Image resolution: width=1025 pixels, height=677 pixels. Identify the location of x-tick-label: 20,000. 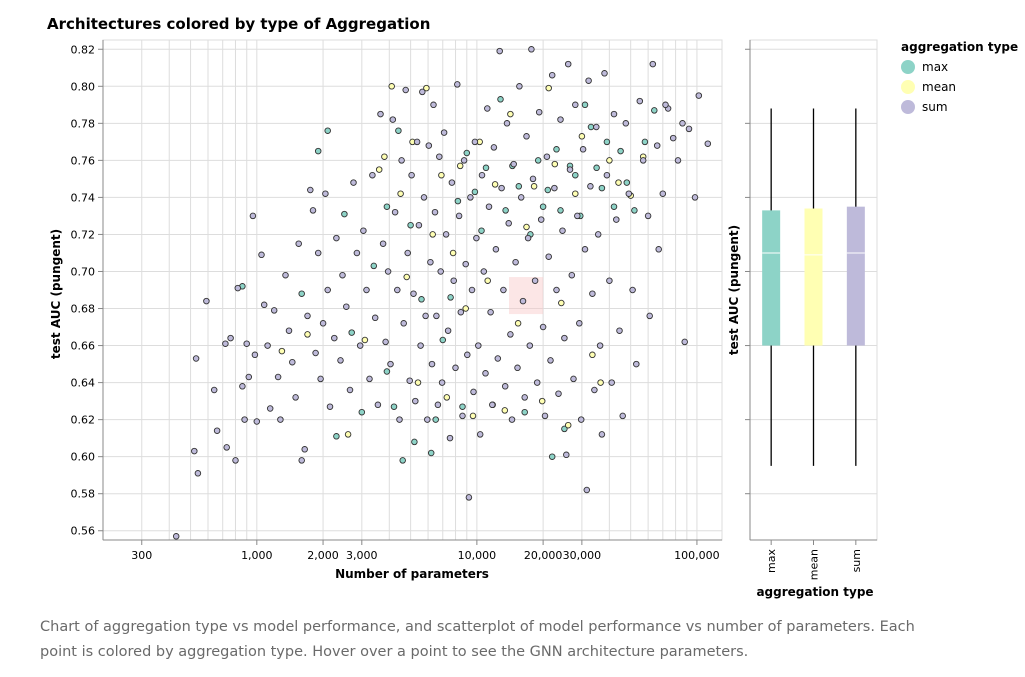
(543, 555).